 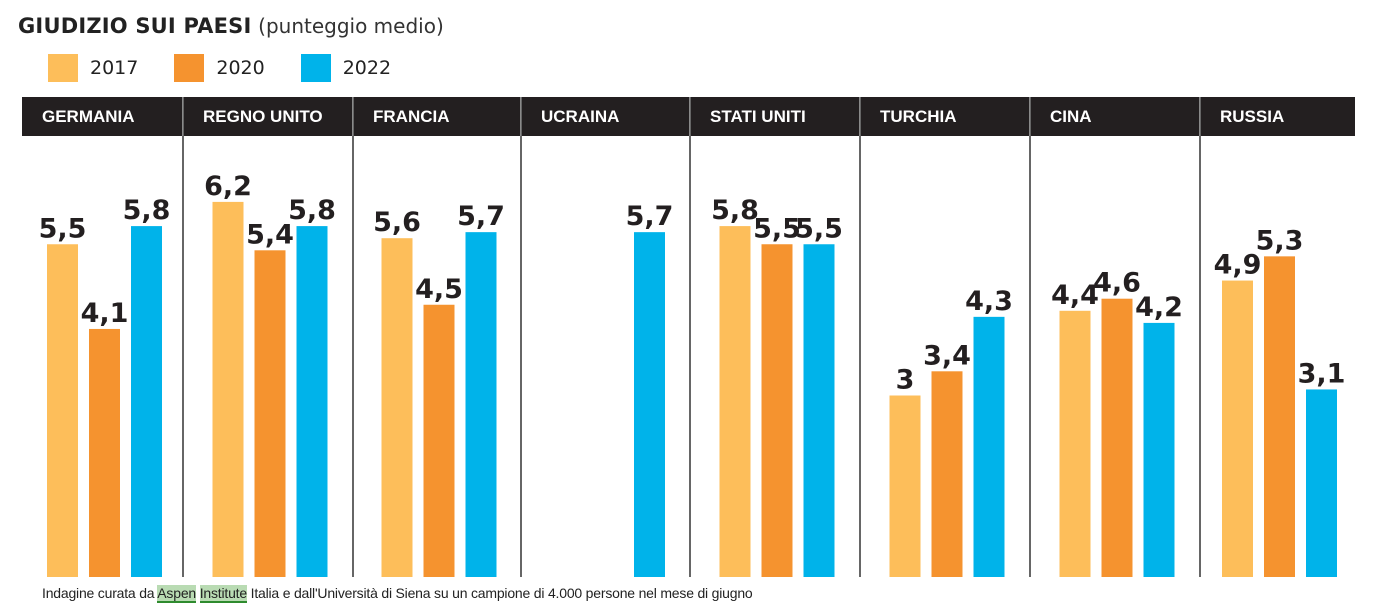 What do you see at coordinates (947, 355) in the screenshot?
I see `data-label-turchia-2020: 3,4` at bounding box center [947, 355].